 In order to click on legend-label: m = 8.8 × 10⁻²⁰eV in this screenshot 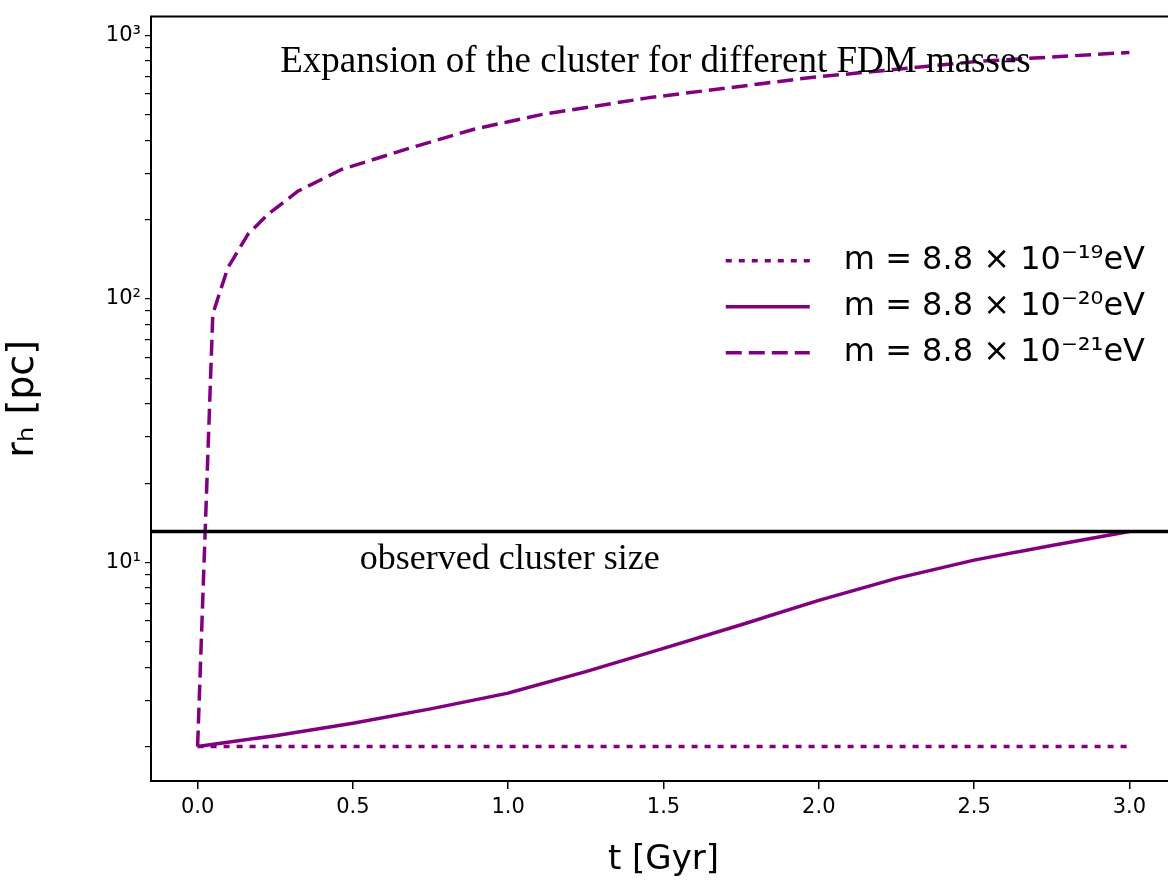, I will do `click(994, 304)`.